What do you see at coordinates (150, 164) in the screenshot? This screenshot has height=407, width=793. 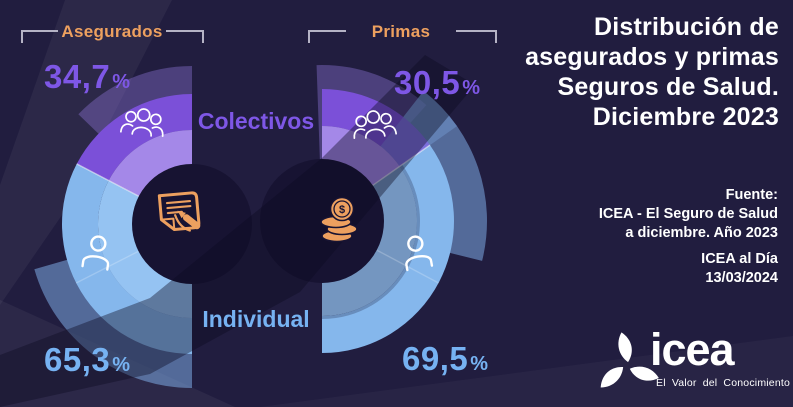 I see `left-donut-segment-colectivos-inner` at bounding box center [150, 164].